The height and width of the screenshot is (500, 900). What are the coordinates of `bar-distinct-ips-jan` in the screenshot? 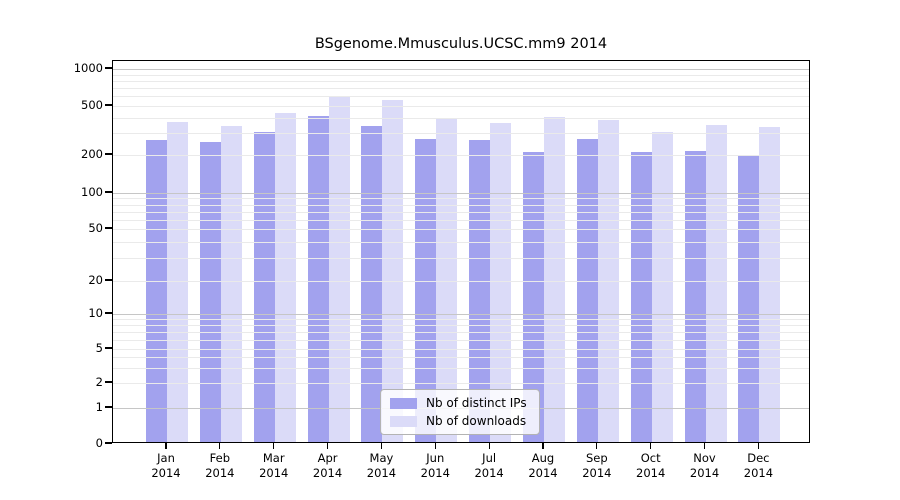 It's located at (156, 291).